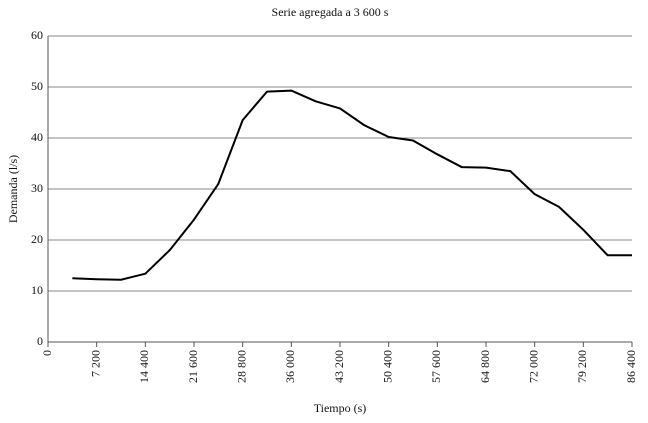 This screenshot has height=423, width=648. What do you see at coordinates (241, 366) in the screenshot?
I see `x-tick-label: 28 800` at bounding box center [241, 366].